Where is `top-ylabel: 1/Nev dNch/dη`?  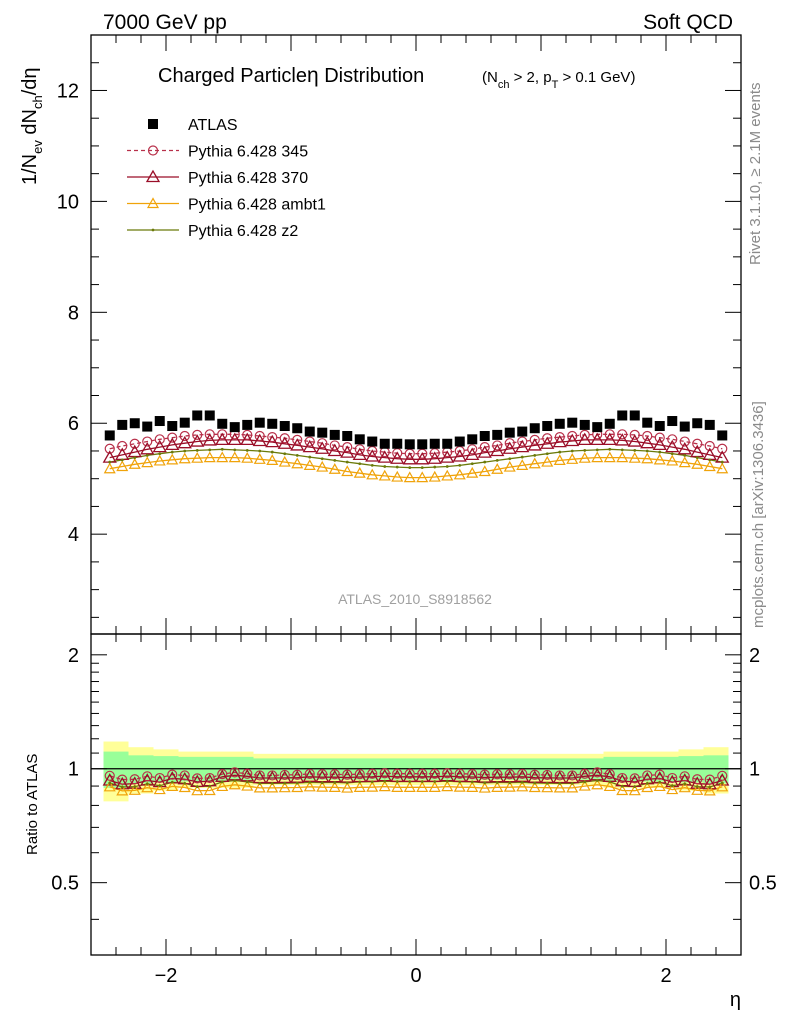
top-ylabel: 1/Nev dNch/dη is located at coordinates (32, 126).